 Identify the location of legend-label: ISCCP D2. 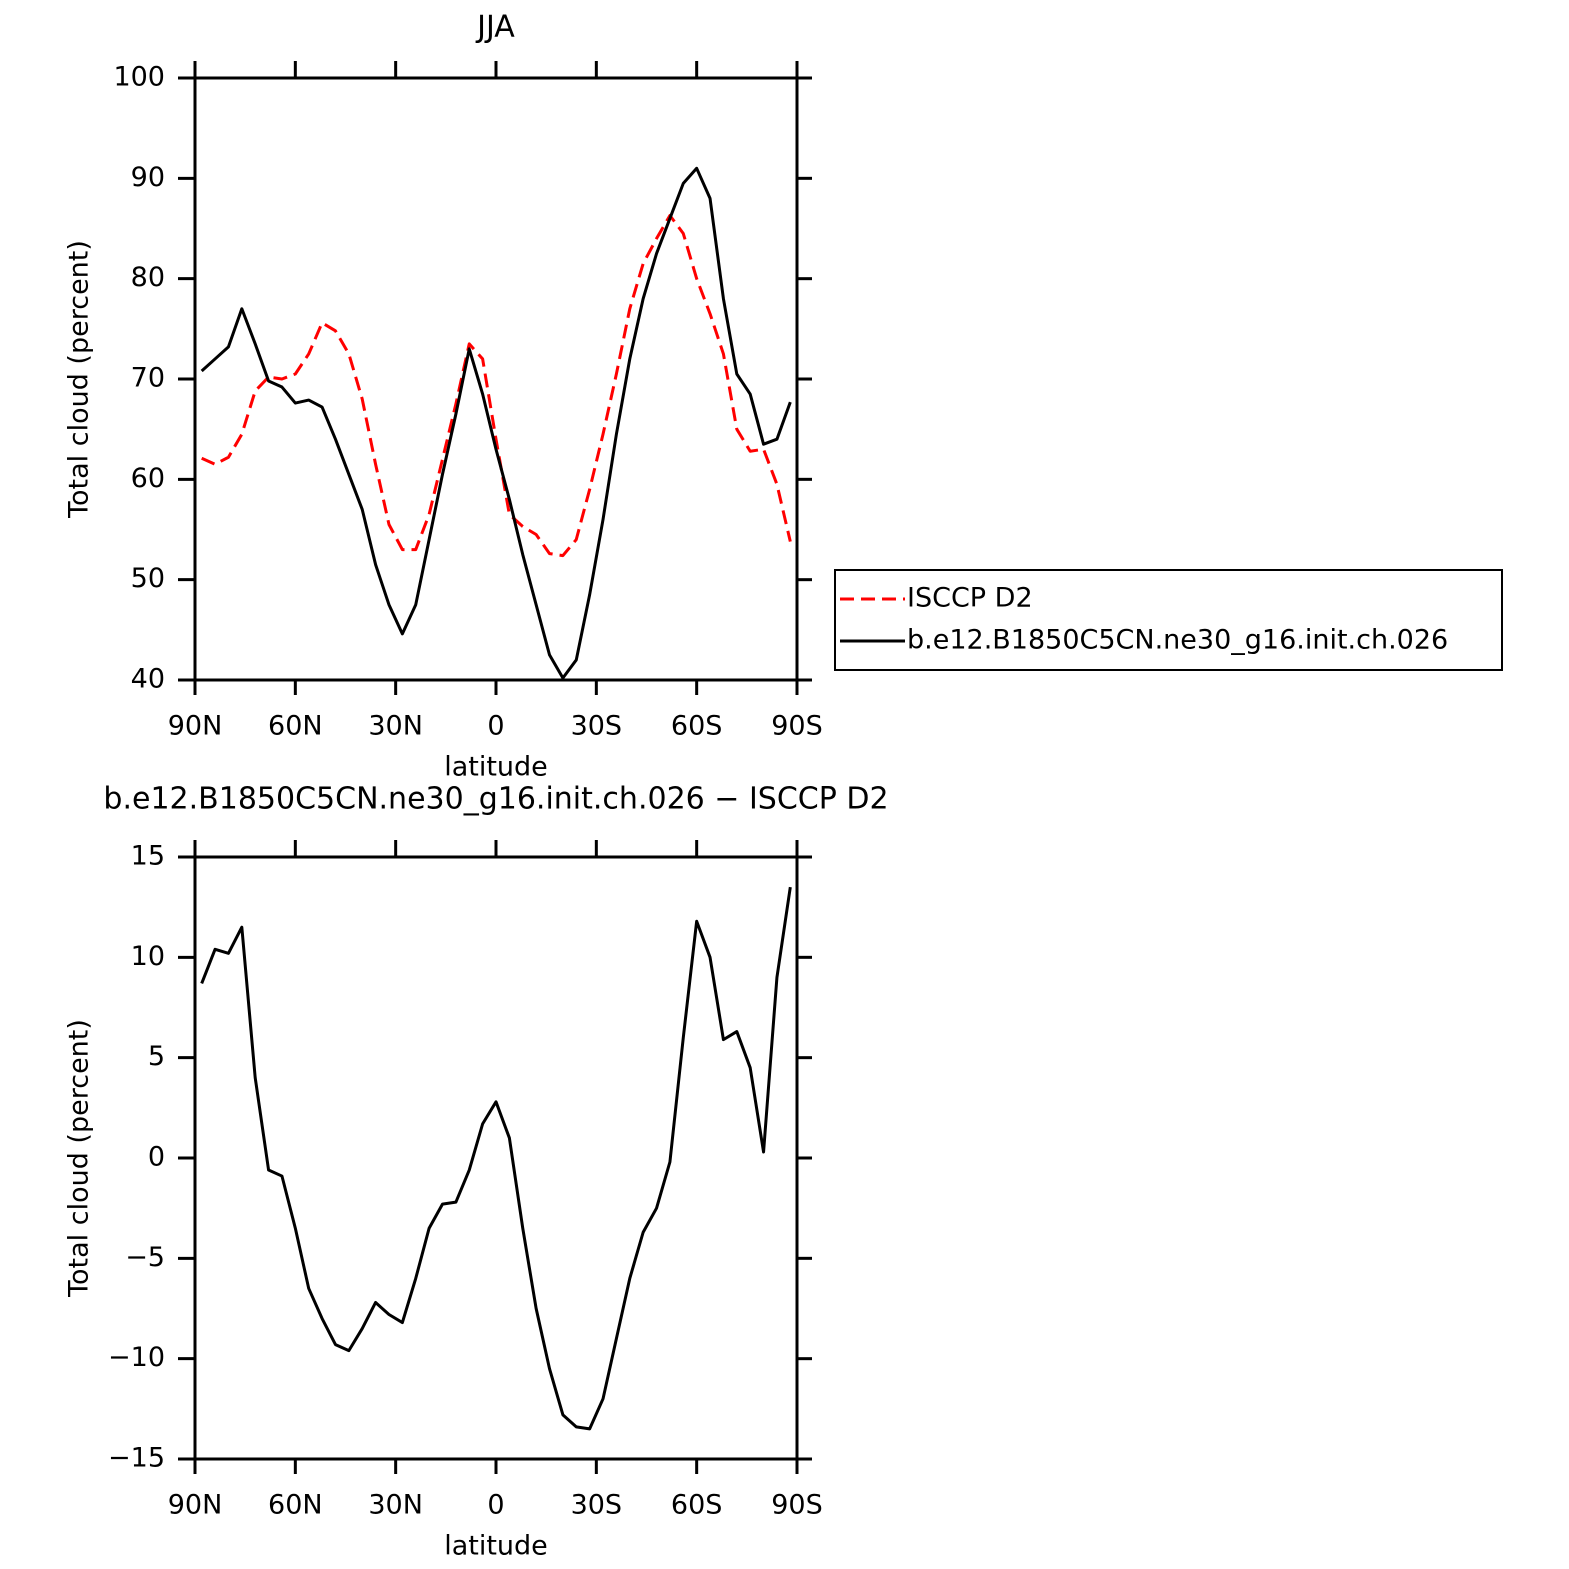
(970, 598).